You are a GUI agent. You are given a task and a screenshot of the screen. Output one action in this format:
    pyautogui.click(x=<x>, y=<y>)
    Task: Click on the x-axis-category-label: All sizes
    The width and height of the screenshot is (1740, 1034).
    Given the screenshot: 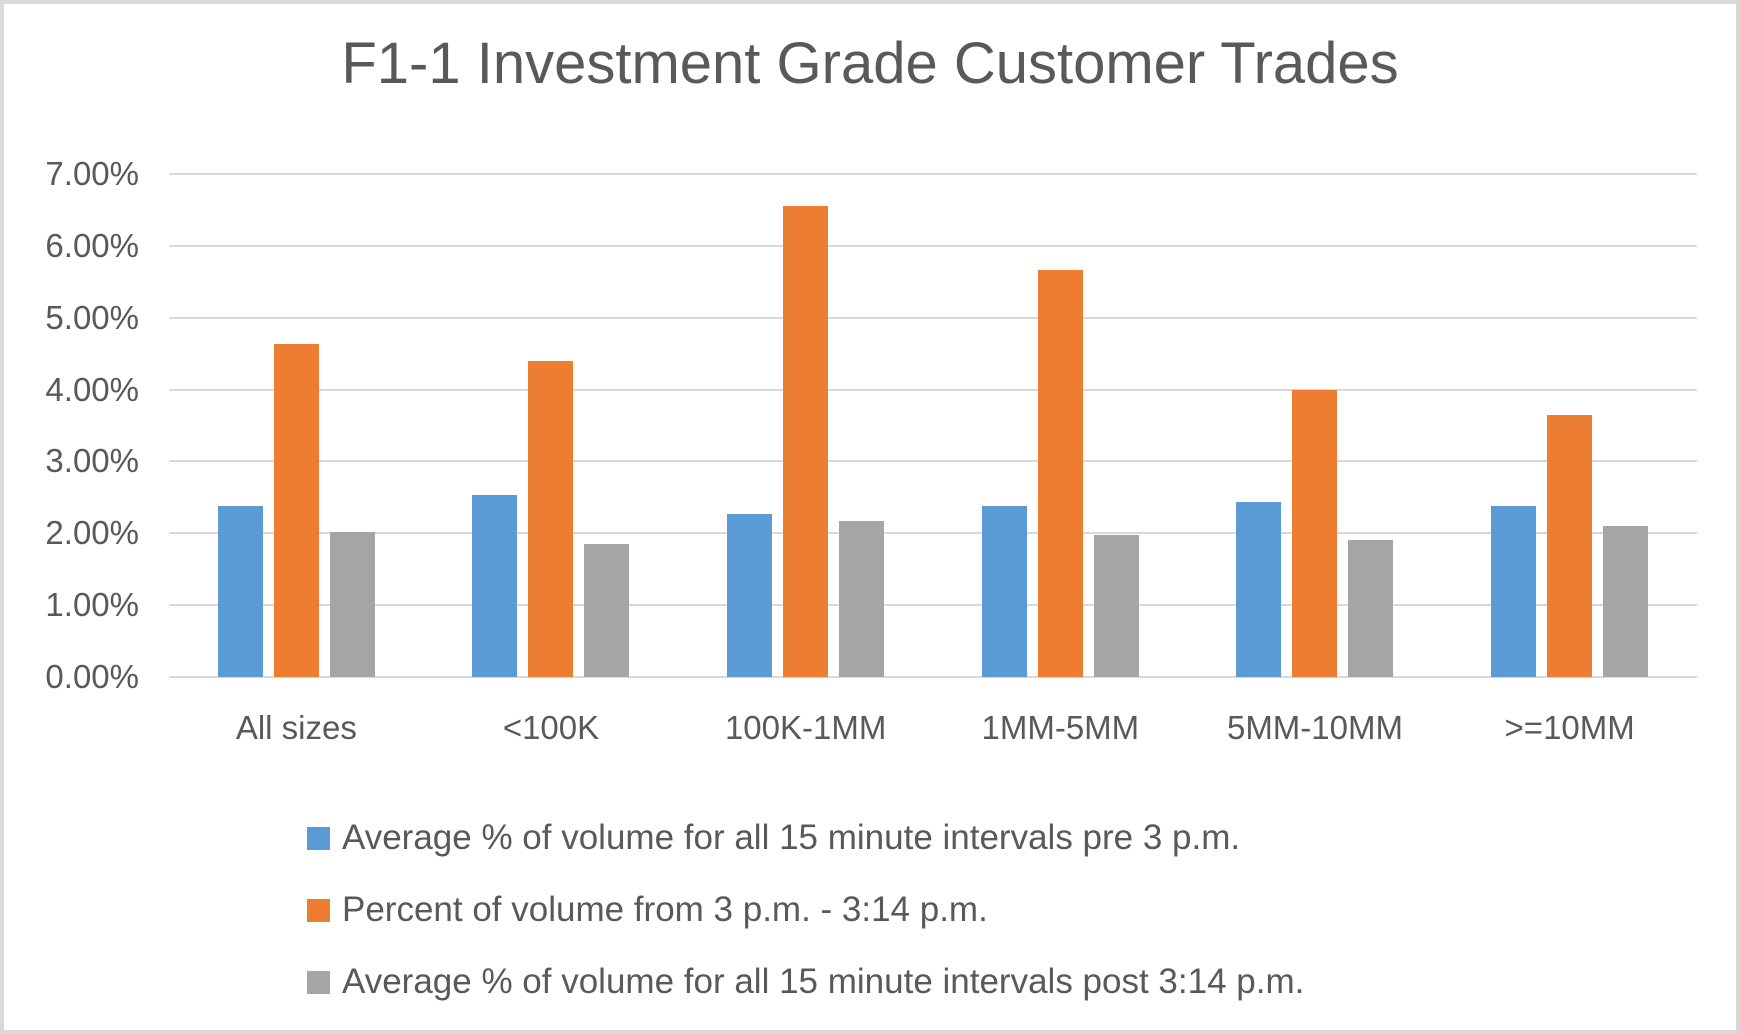 What is the action you would take?
    pyautogui.click(x=296, y=727)
    